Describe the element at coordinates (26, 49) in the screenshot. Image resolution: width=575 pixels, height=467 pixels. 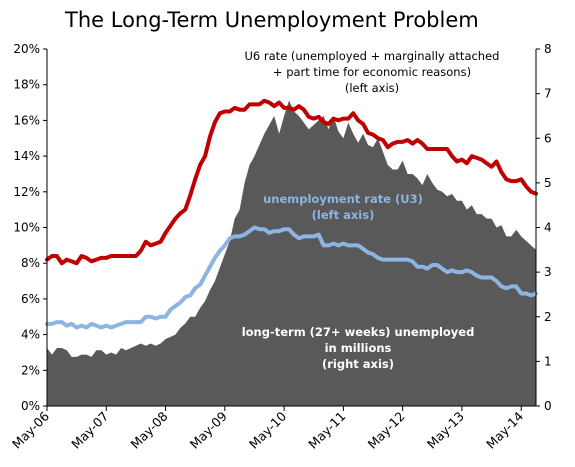
I see `left-tick-label: 20%` at that location.